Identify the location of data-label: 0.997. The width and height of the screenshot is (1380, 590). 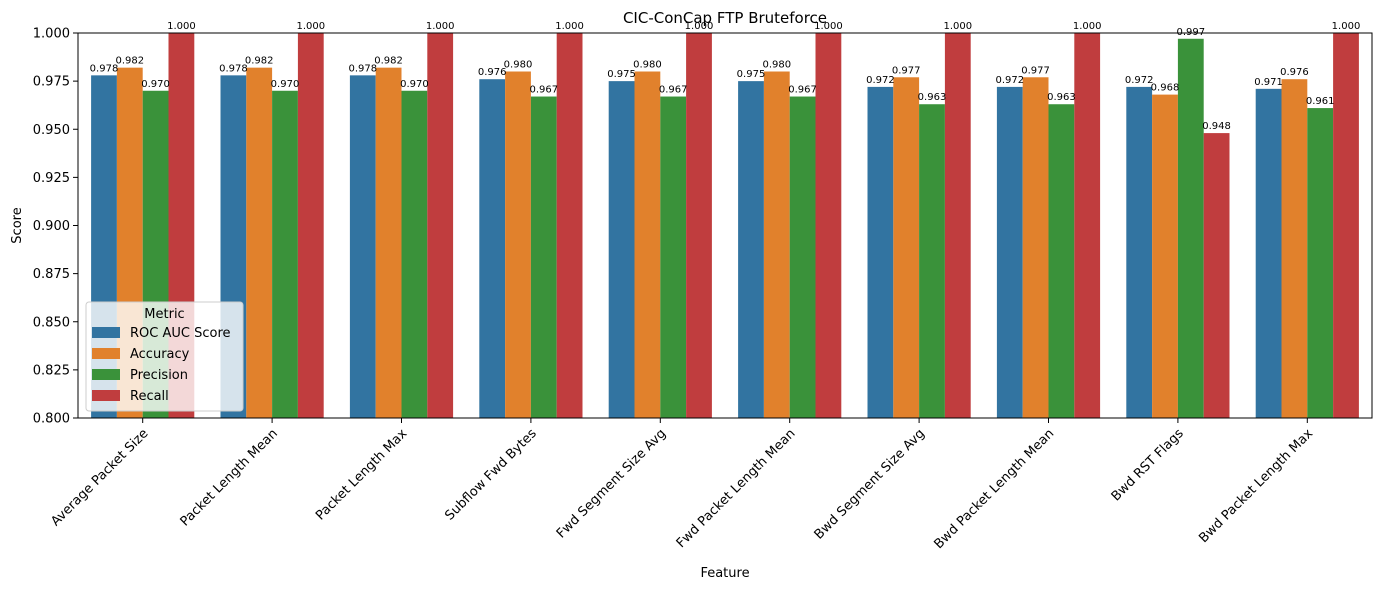
(1190, 32).